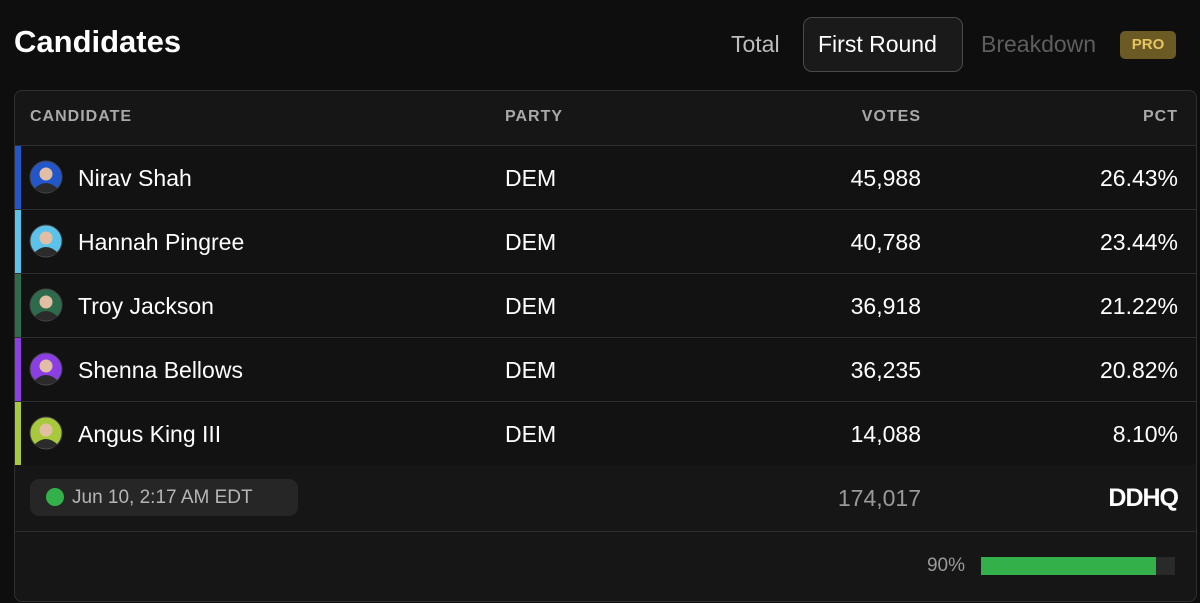 The height and width of the screenshot is (603, 1200). What do you see at coordinates (135, 178) in the screenshot?
I see `candidate-name: Nirav Shah` at bounding box center [135, 178].